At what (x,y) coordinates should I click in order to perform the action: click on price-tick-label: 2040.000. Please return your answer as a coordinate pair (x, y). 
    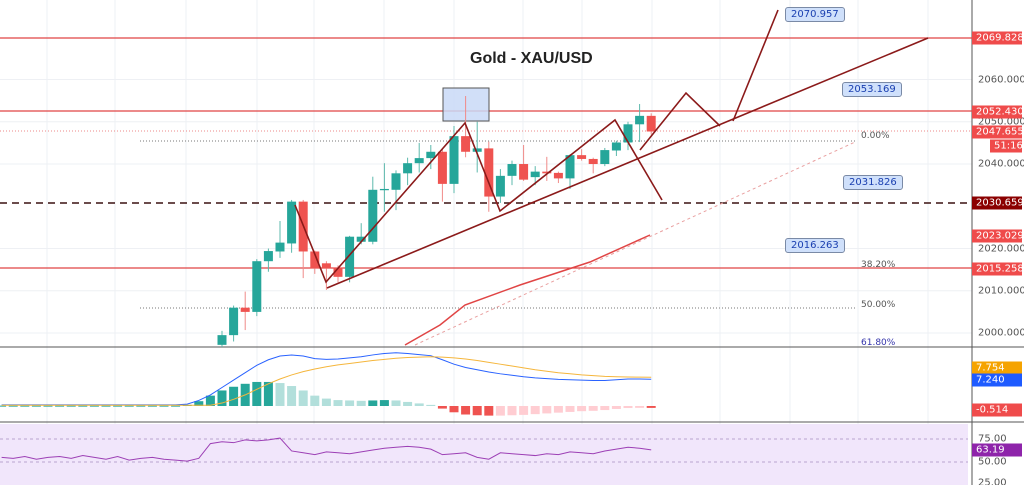
    Looking at the image, I should click on (1001, 164).